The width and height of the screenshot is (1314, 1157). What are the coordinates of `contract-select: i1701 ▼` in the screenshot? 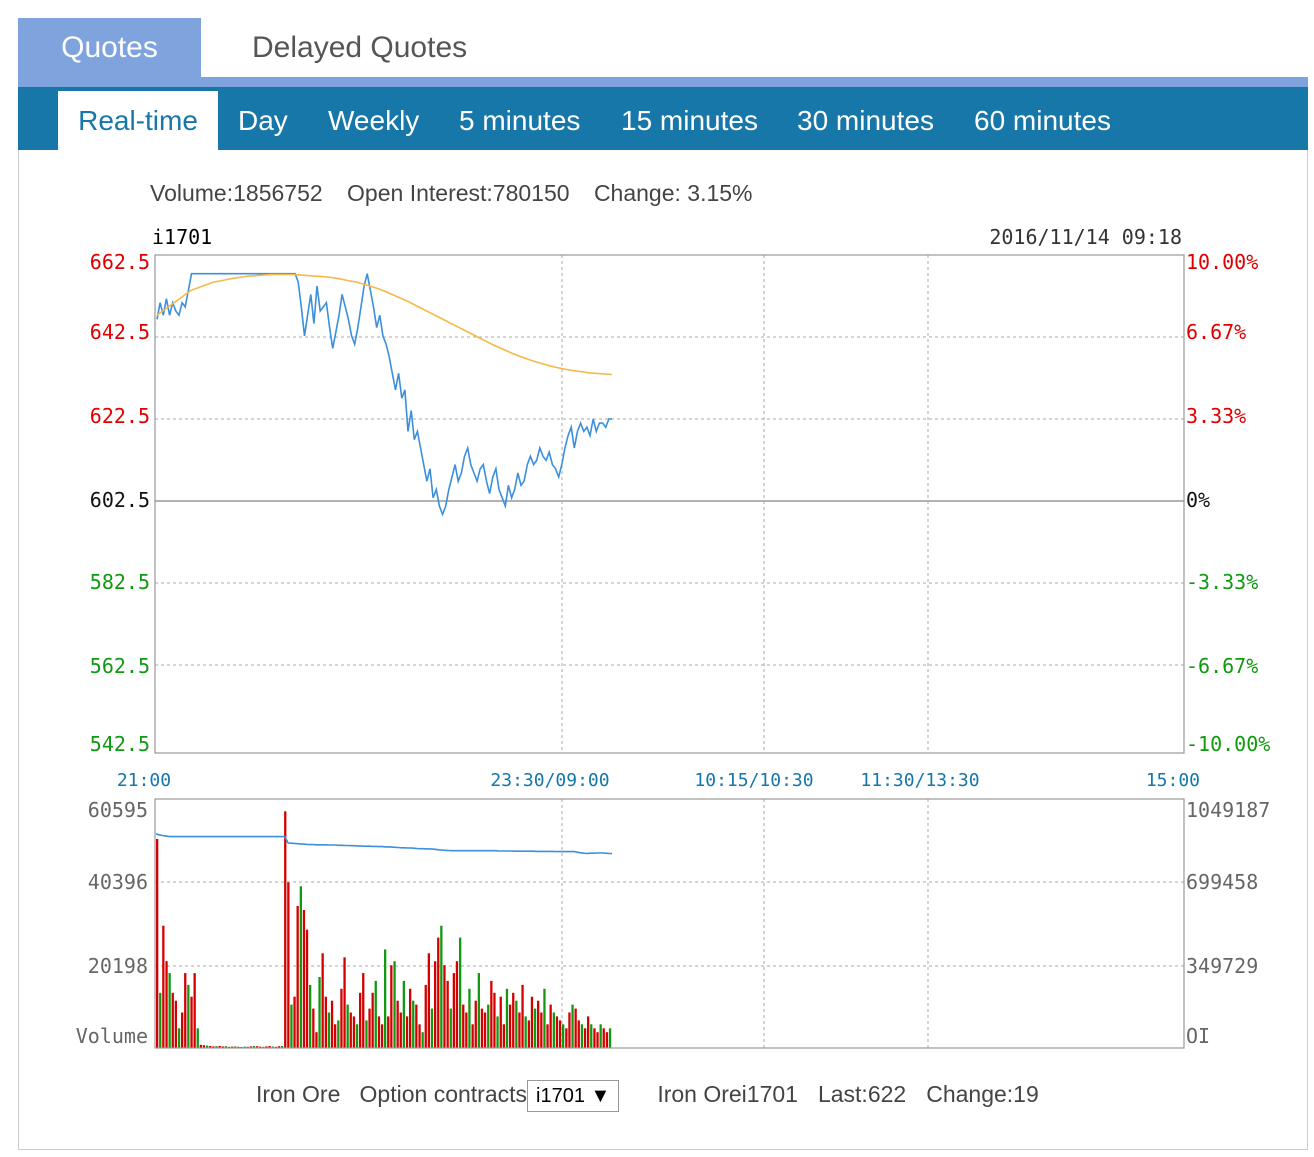 It's located at (573, 1095).